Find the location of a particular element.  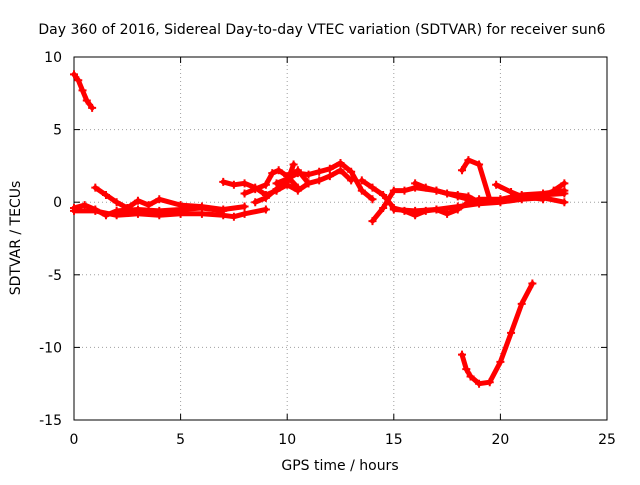

x-tick-label: 0 is located at coordinates (74, 440).